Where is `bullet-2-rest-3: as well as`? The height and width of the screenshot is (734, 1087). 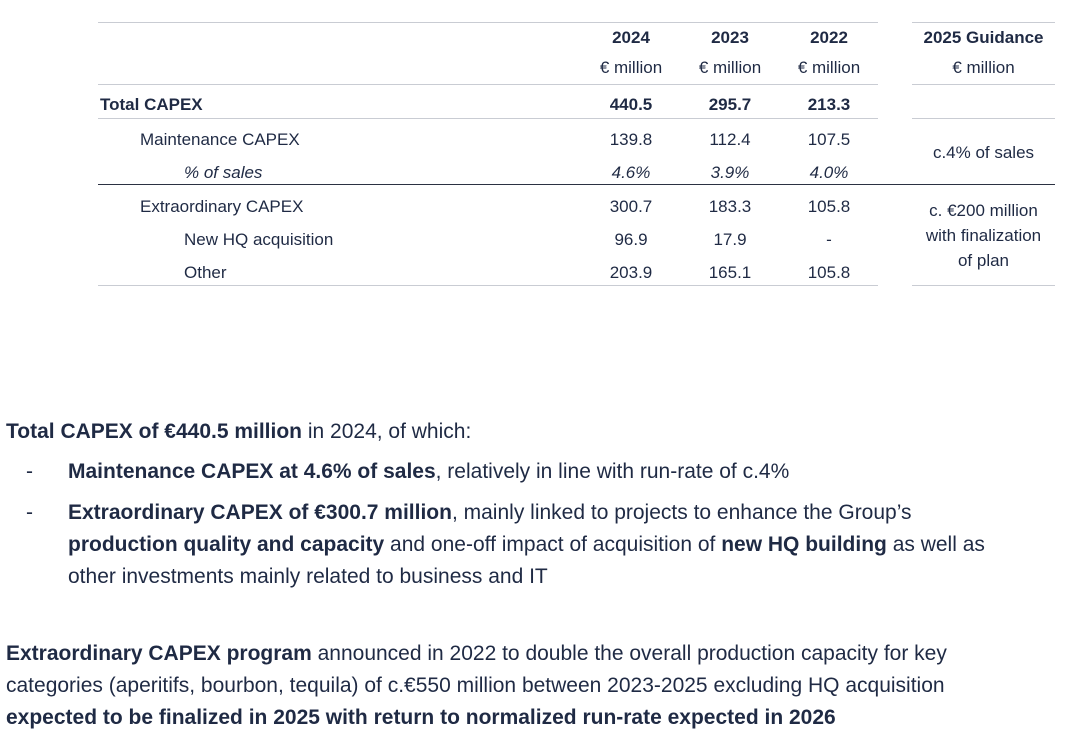 bullet-2-rest-3: as well as is located at coordinates (935, 544).